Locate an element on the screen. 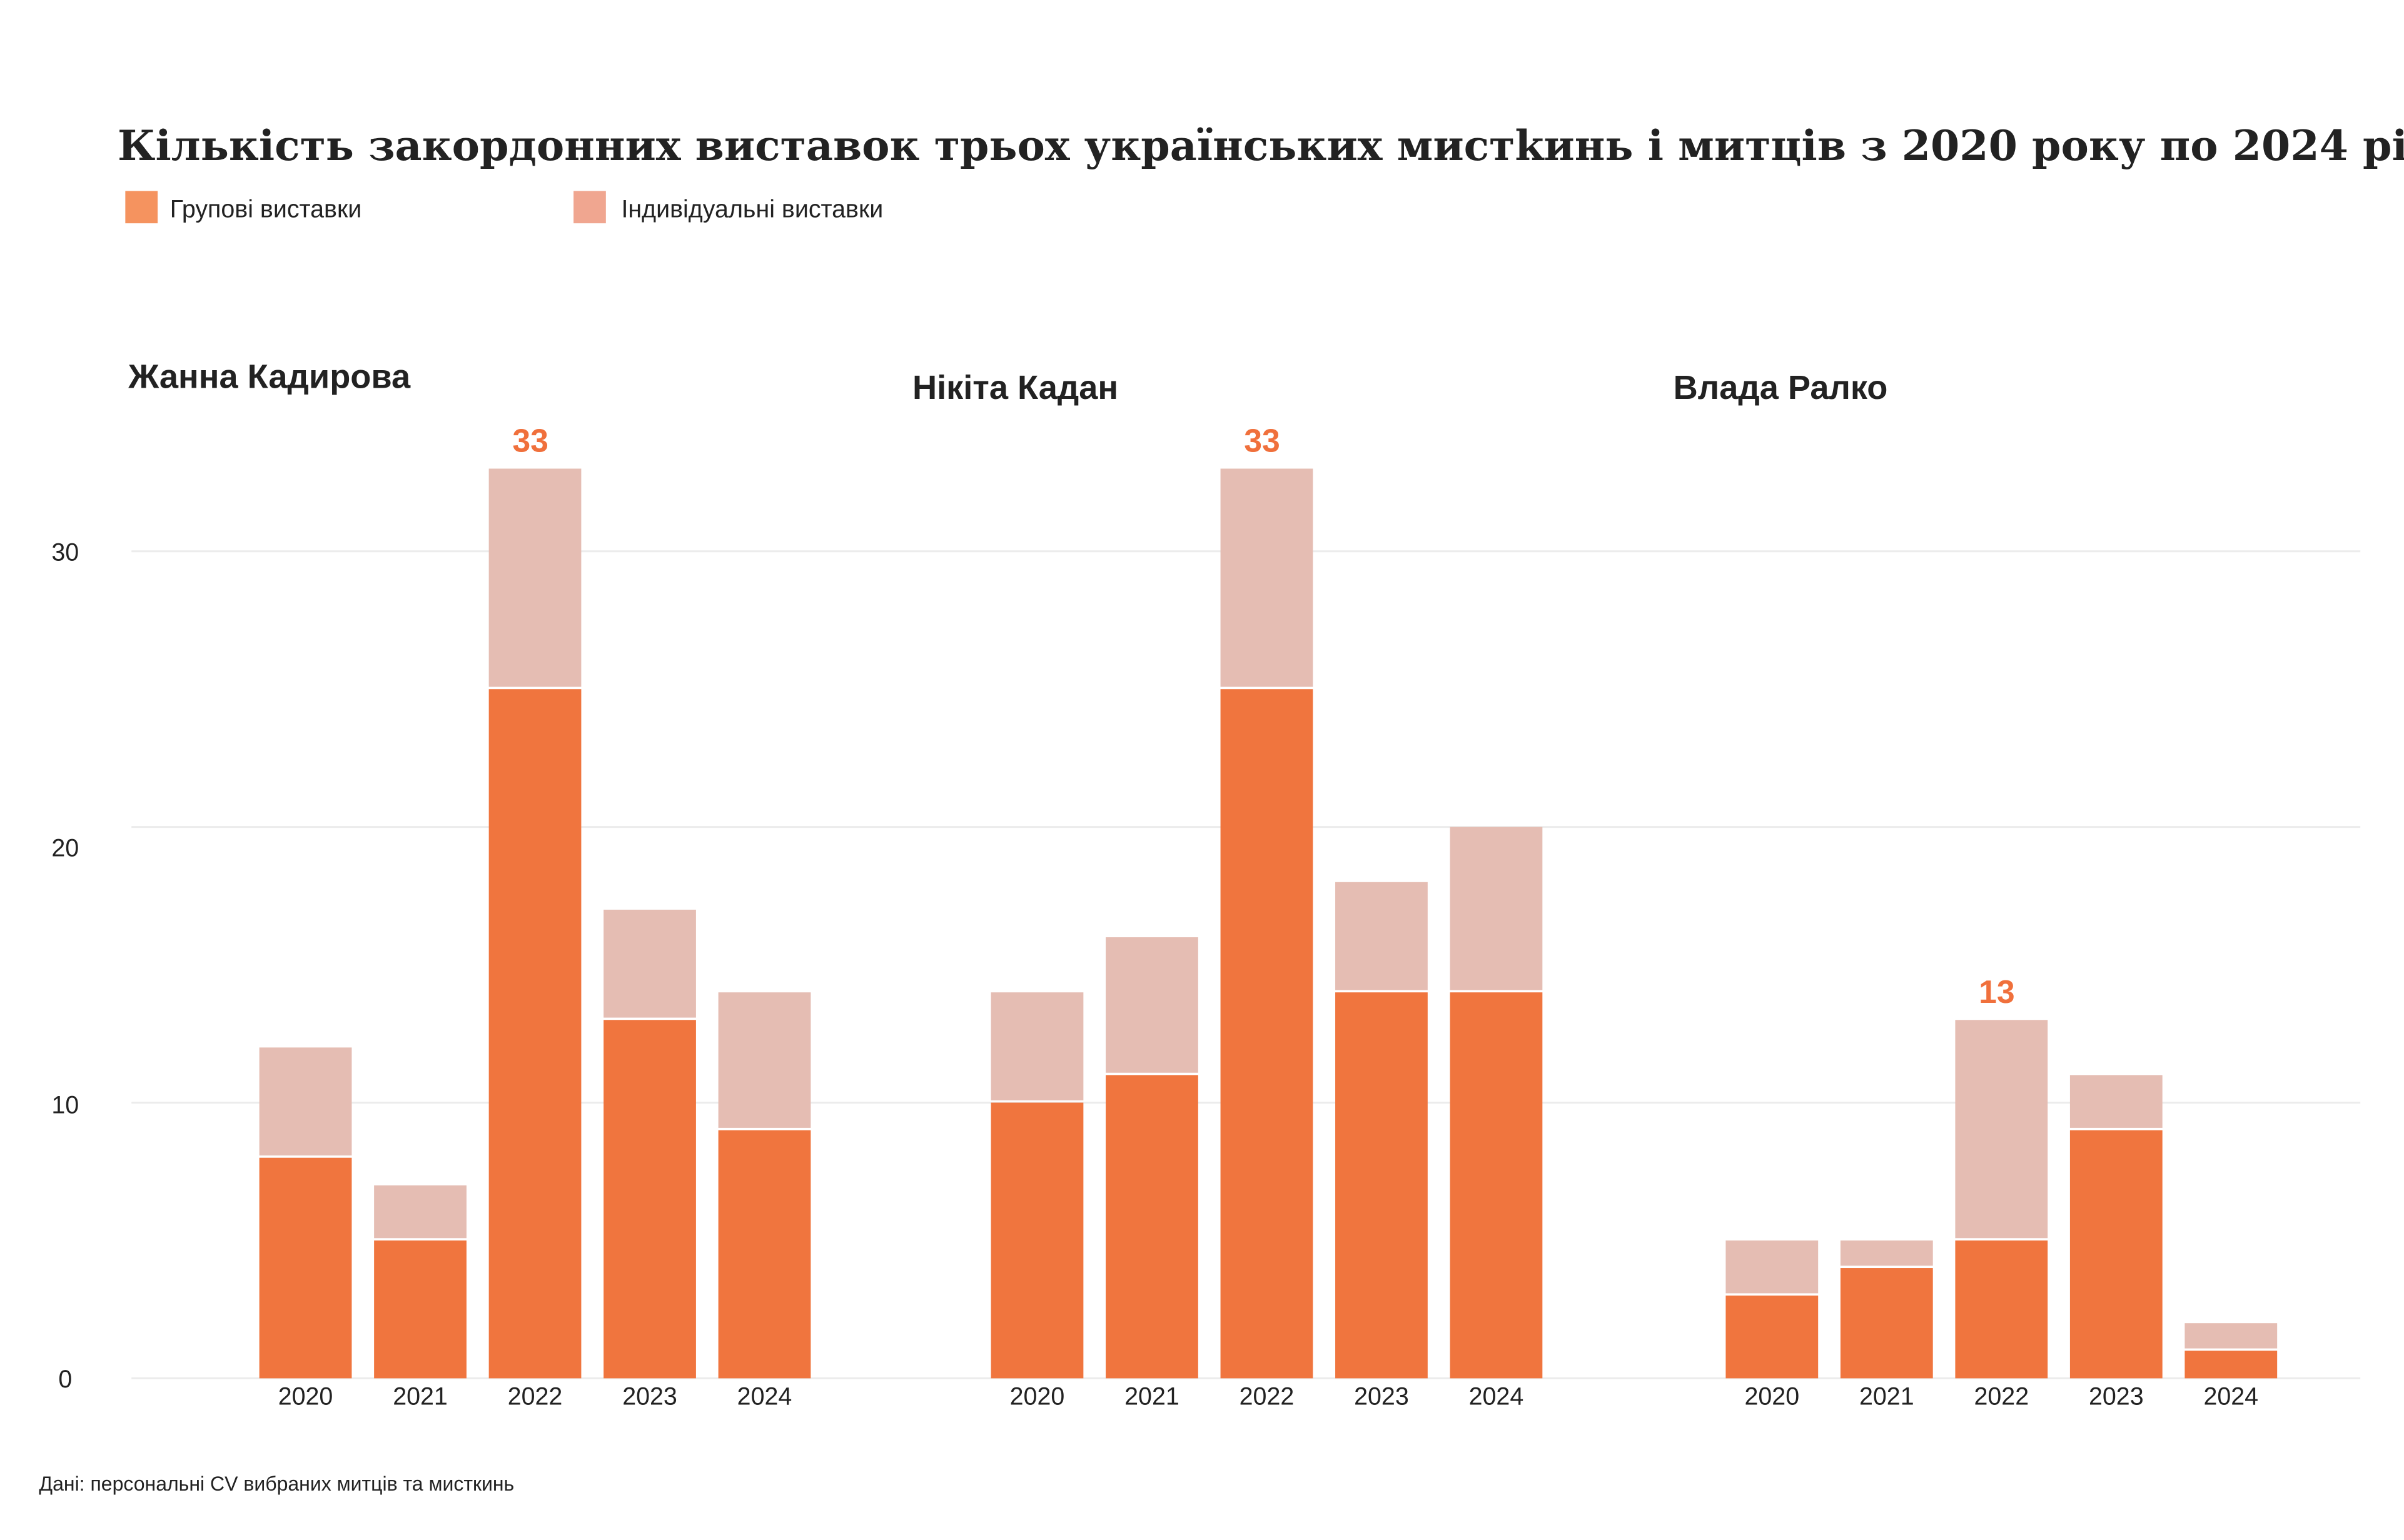 This screenshot has height=1540, width=2404. legend-swatch-individual is located at coordinates (589, 207).